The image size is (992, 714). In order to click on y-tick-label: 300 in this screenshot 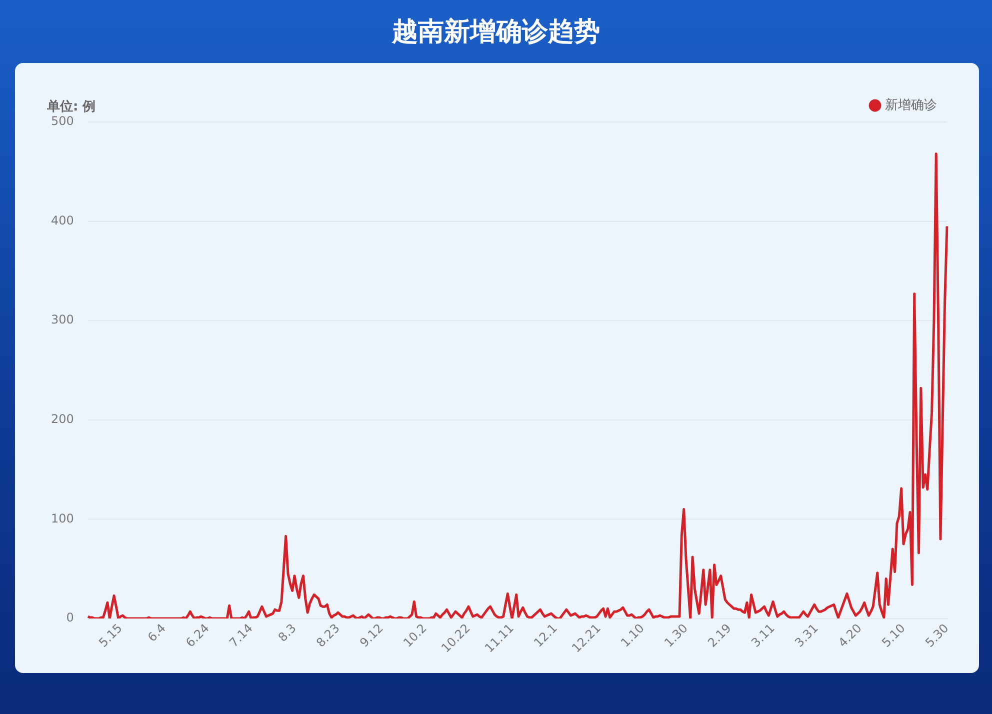, I will do `click(62, 319)`.